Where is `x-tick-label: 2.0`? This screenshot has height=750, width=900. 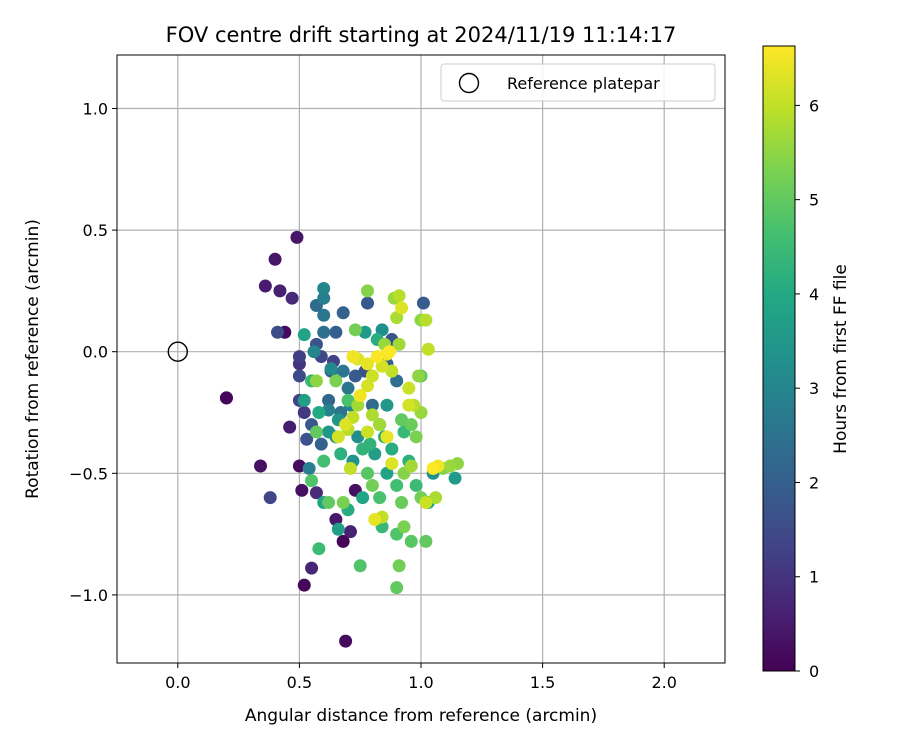
x-tick-label: 2.0 is located at coordinates (663, 682).